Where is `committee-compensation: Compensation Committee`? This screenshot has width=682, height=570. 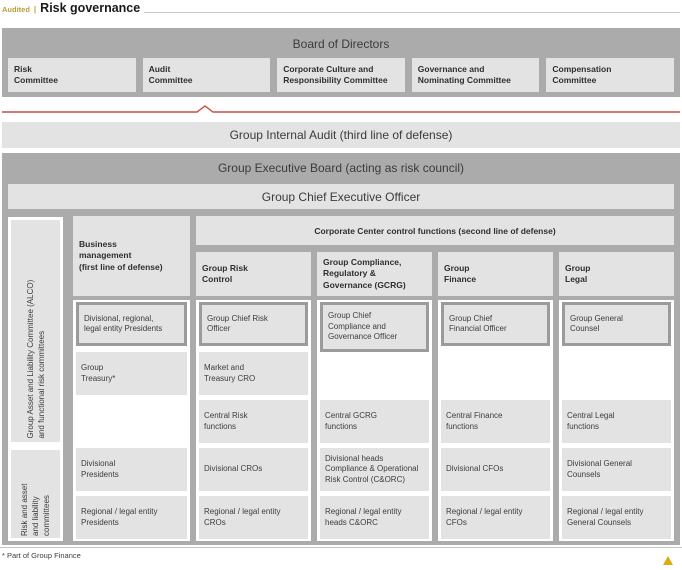
committee-compensation: Compensation Committee is located at coordinates (610, 75).